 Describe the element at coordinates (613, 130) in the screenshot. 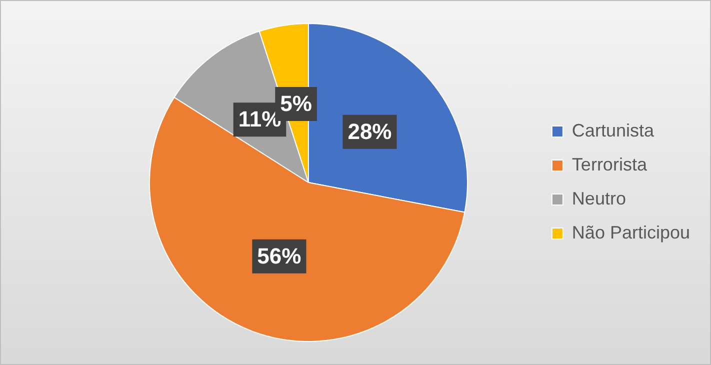

I see `legend-label: Cartunista` at that location.